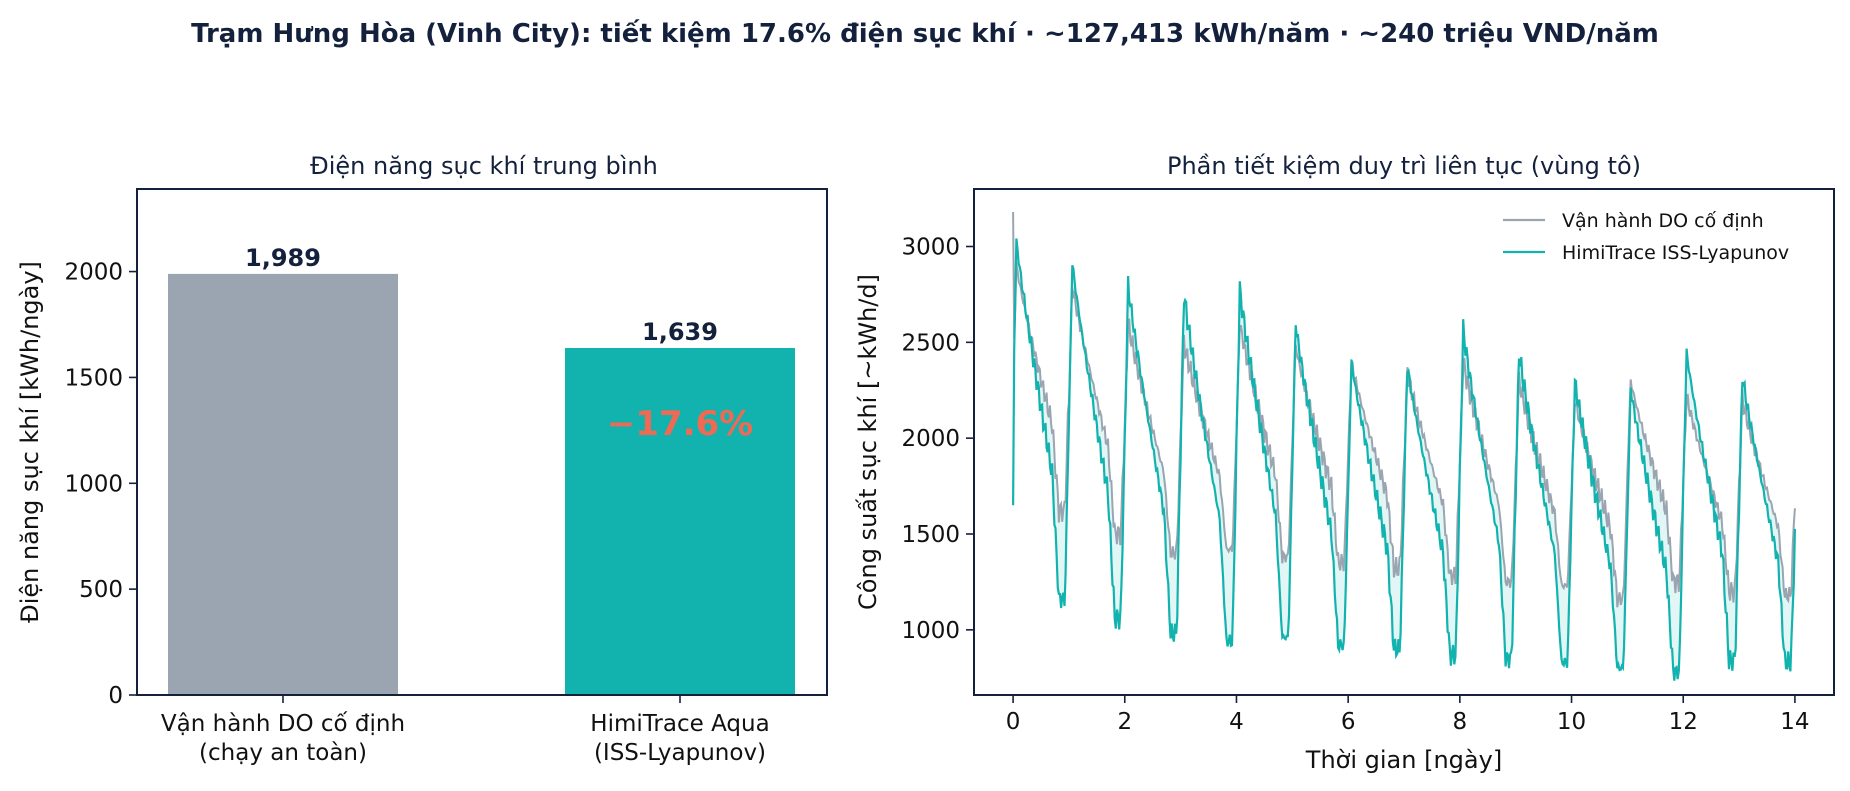 Image resolution: width=1850 pixels, height=791 pixels. I want to click on legend-label-0: Vận hành DO cố định, so click(1663, 221).